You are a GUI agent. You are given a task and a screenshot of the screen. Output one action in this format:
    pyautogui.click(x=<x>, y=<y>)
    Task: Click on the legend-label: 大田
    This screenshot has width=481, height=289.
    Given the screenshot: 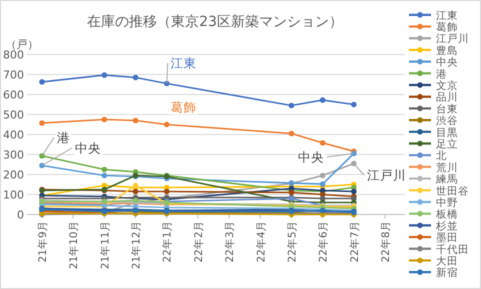 What is the action you would take?
    pyautogui.click(x=447, y=261)
    